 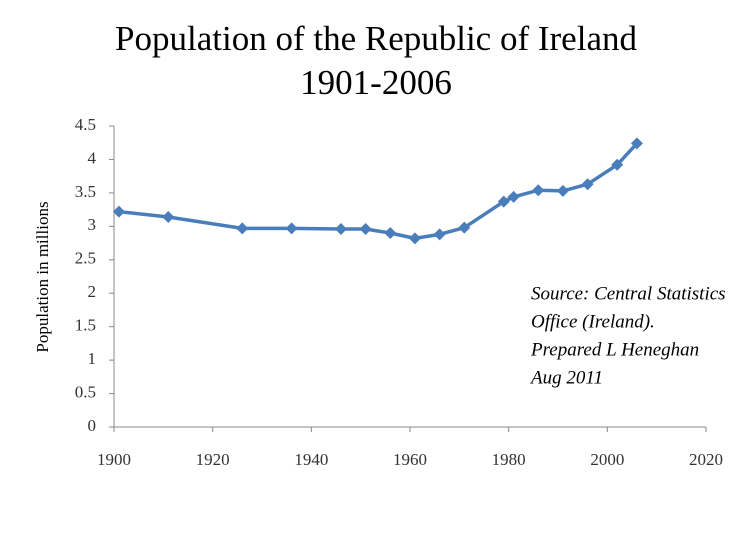 I want to click on annotation: Prepared L Heneghan, so click(x=614, y=349).